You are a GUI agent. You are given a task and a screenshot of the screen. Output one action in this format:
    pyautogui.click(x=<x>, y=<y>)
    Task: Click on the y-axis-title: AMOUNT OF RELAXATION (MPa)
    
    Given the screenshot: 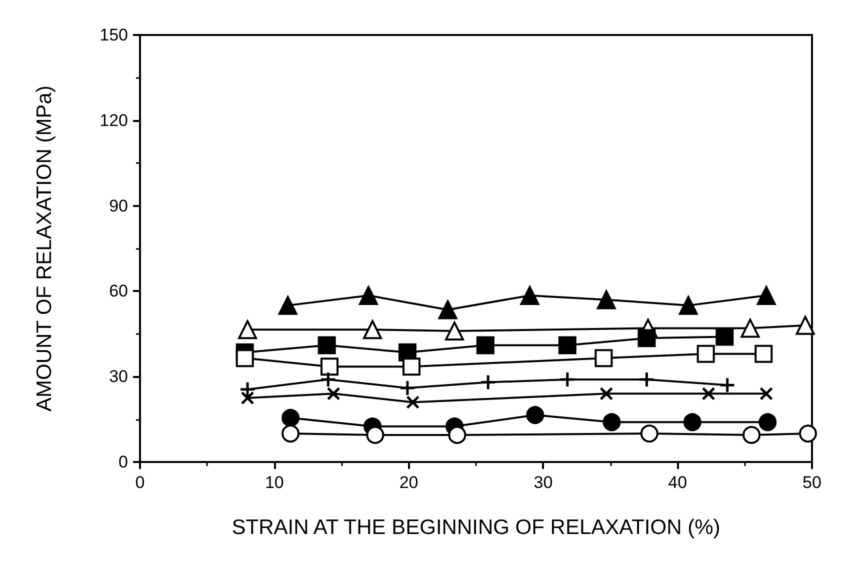 What is the action you would take?
    pyautogui.click(x=44, y=249)
    